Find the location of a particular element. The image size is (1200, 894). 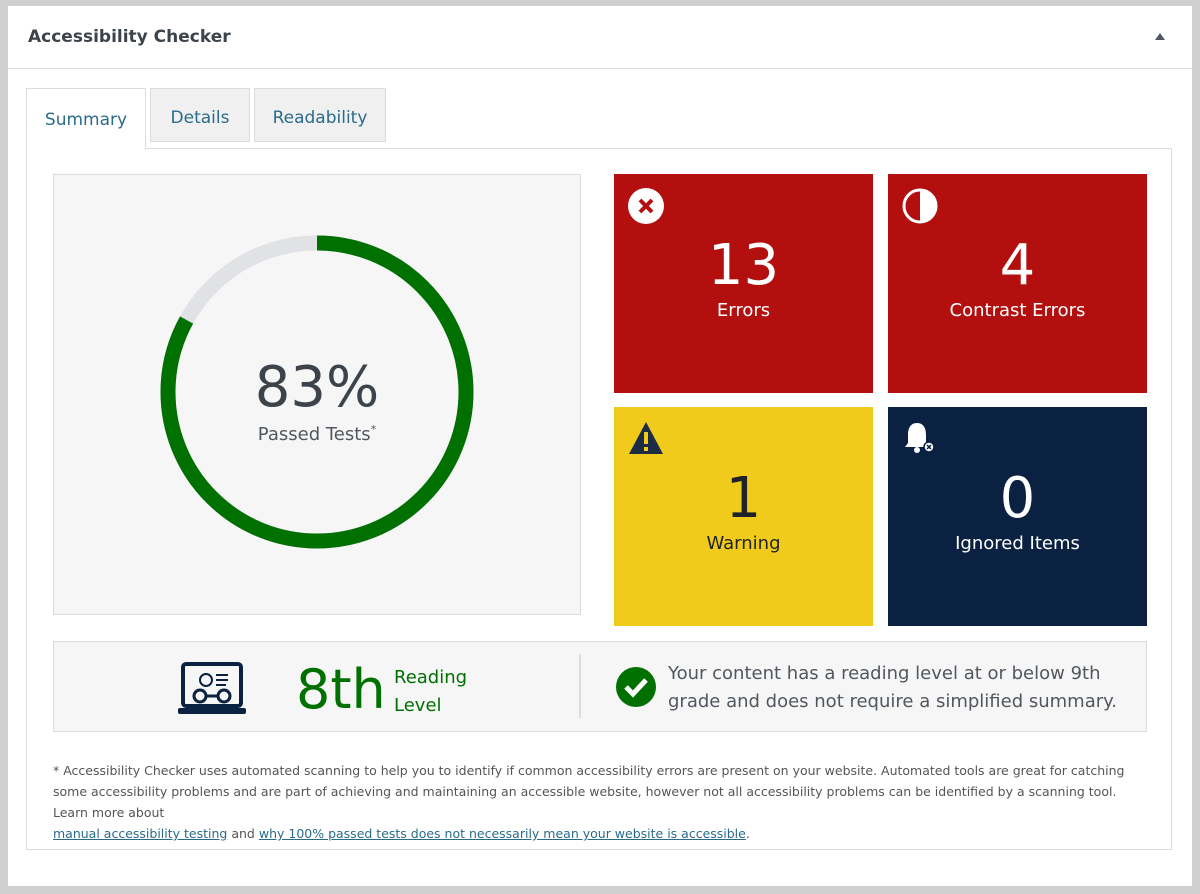

contrast-tile: 4 Contrast Errors is located at coordinates (1017, 283).